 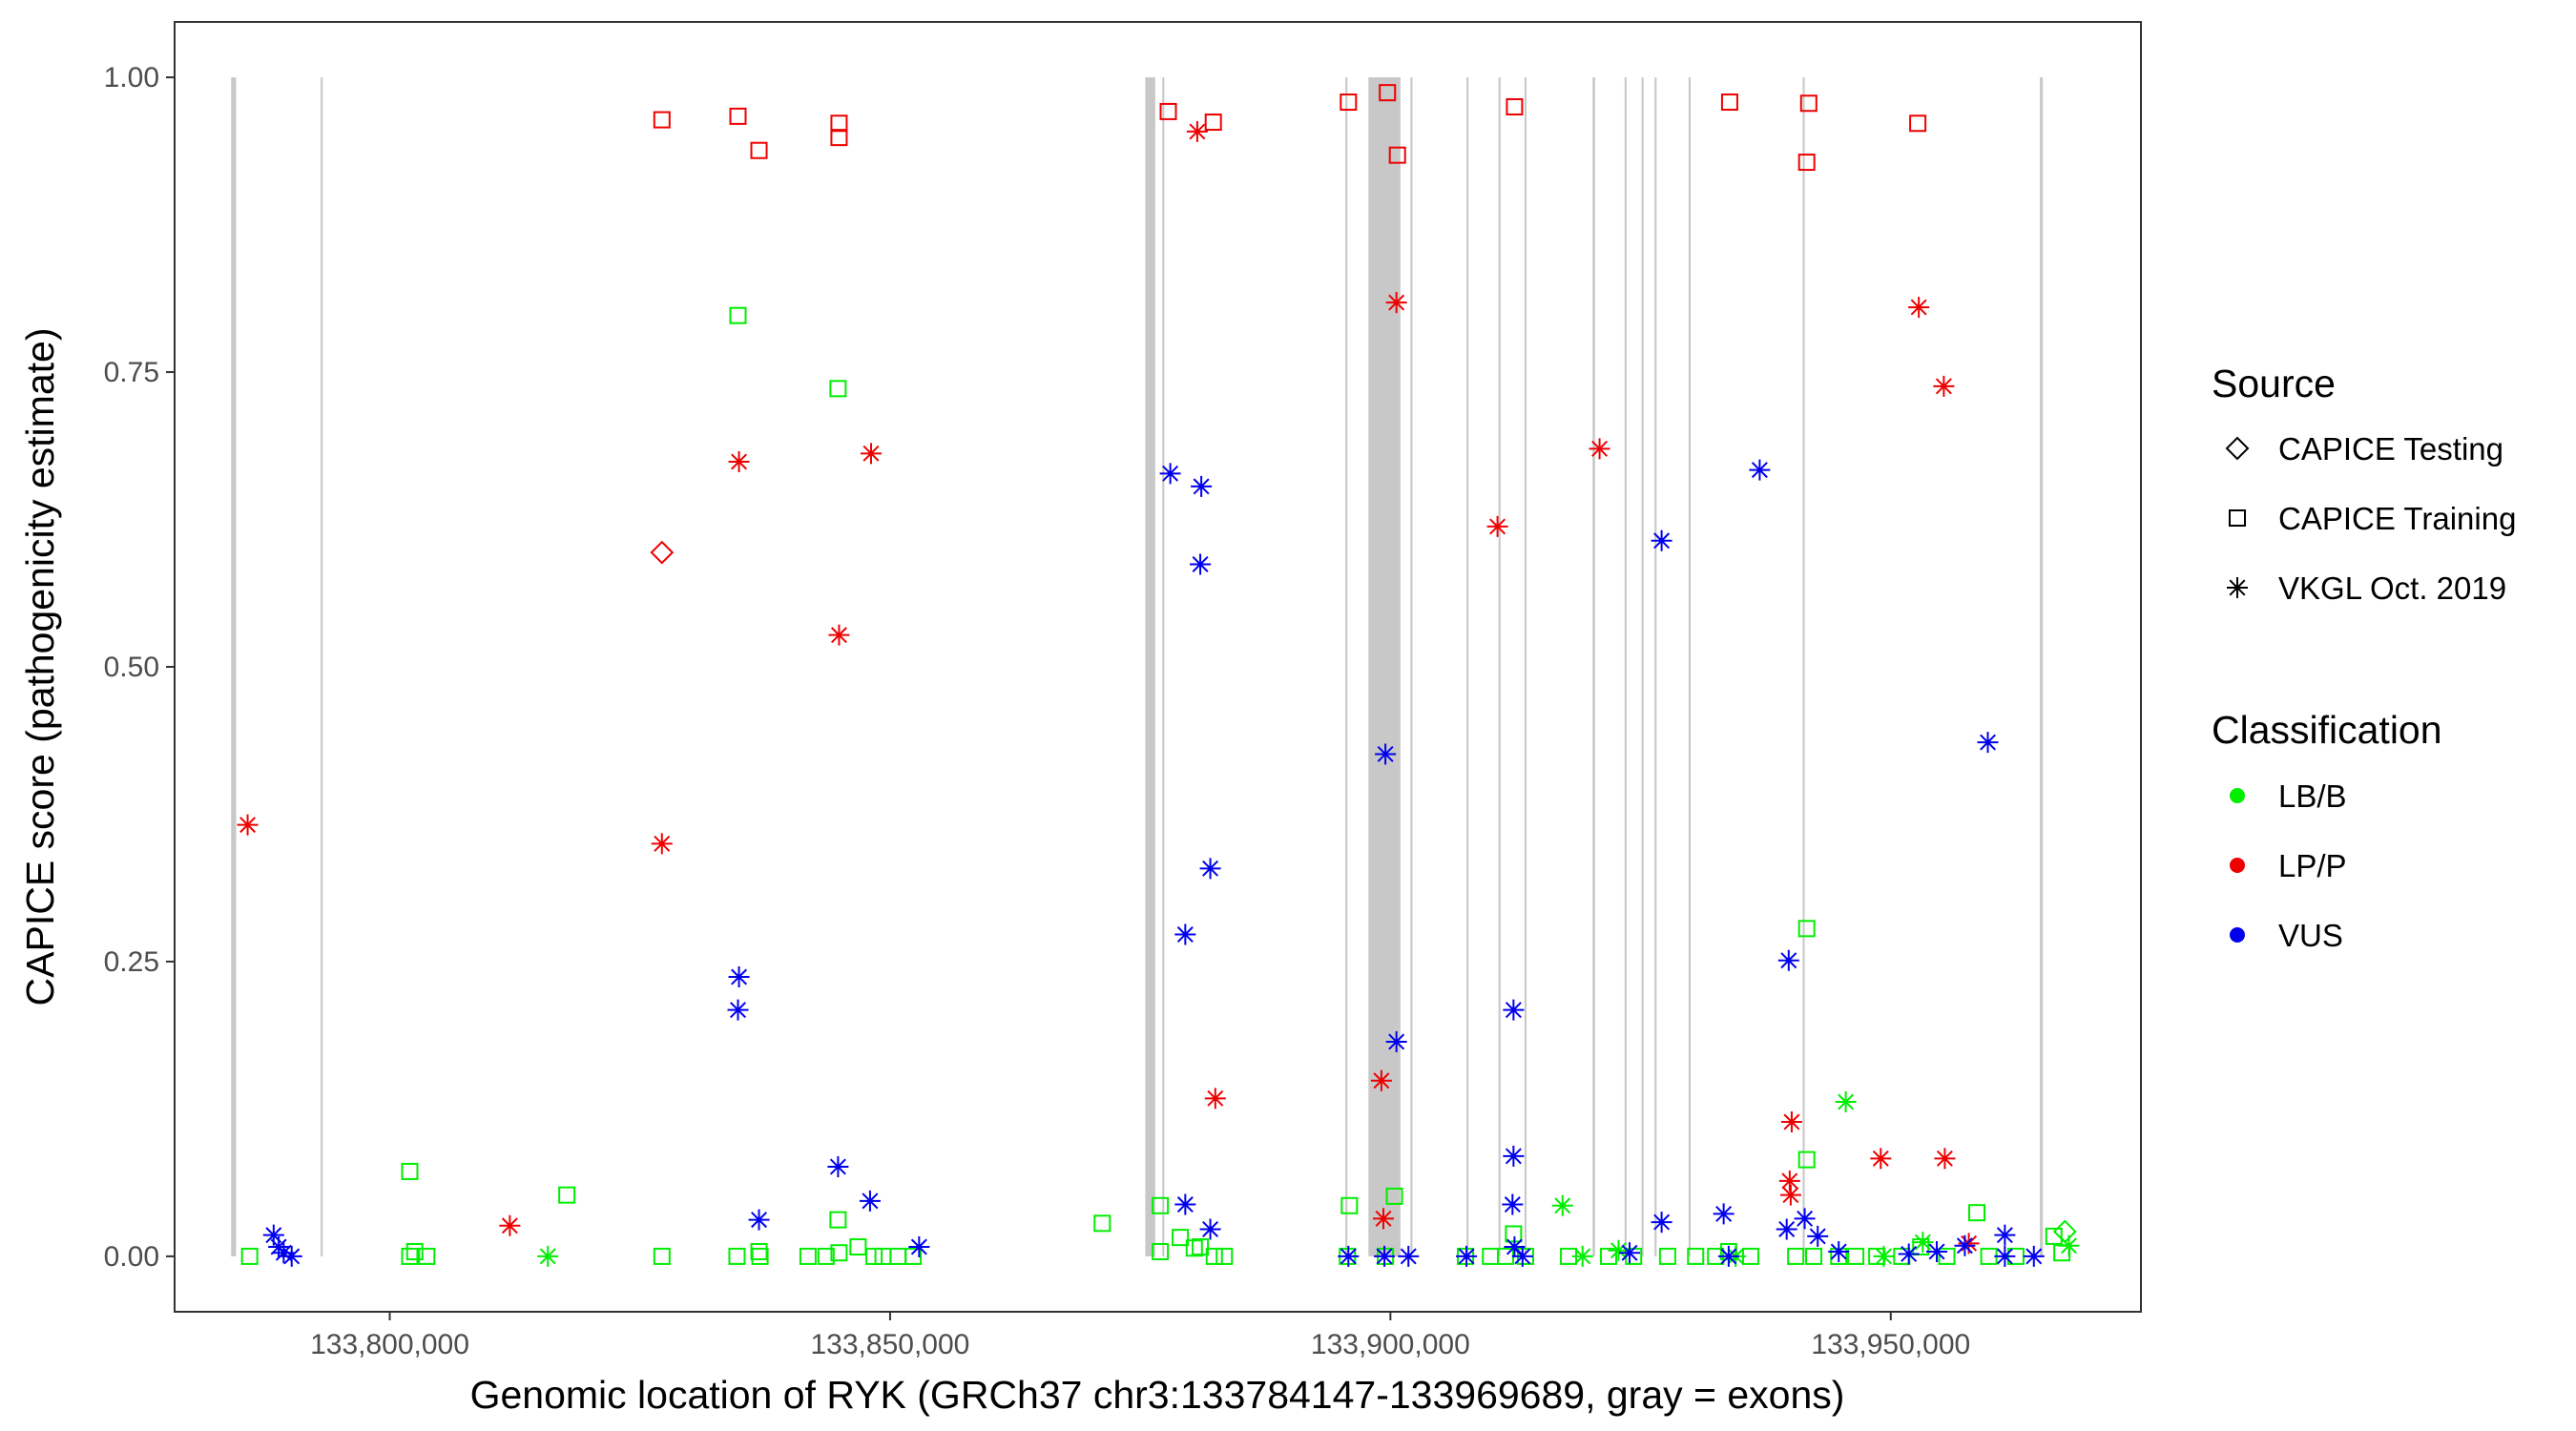 I want to click on y-tick-label: 0.00, so click(x=131, y=1257).